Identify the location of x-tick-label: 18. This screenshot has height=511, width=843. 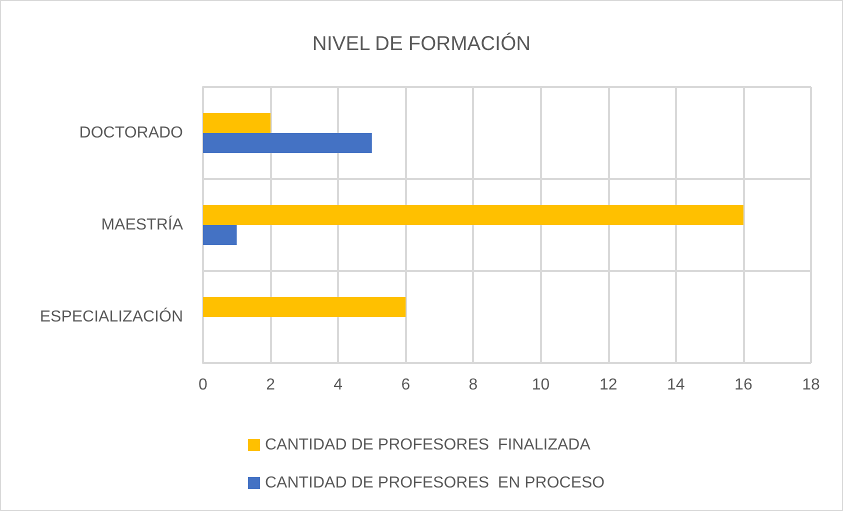
(811, 385).